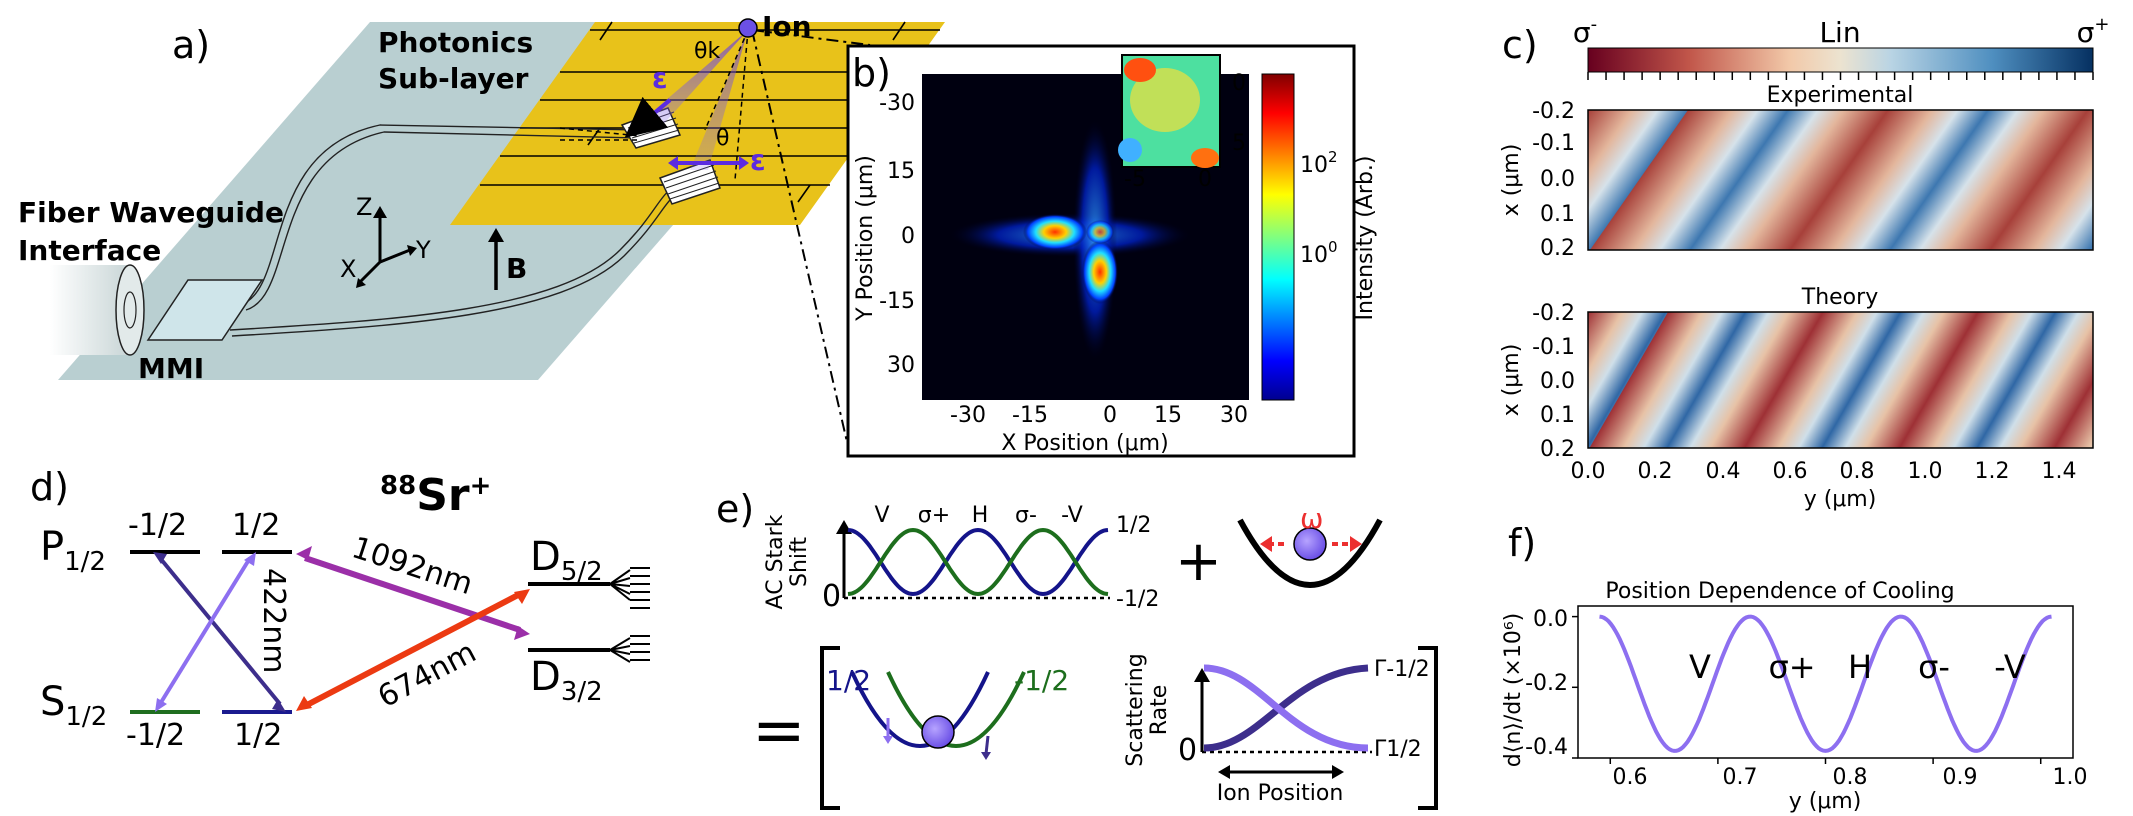 This screenshot has width=2133, height=816. Describe the element at coordinates (171, 368) in the screenshot. I see `mmi-label: MMI` at that location.